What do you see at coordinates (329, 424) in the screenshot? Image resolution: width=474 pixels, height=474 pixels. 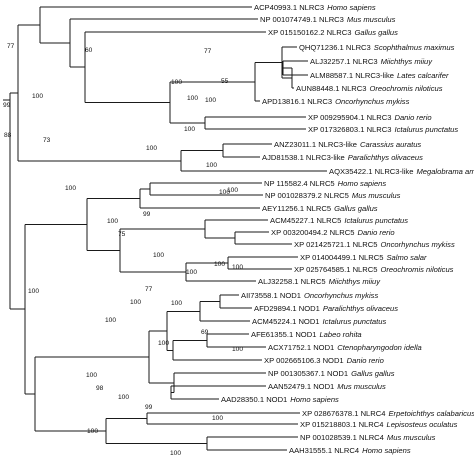 I see `taxon-accession: XP 015218803.1` at bounding box center [329, 424].